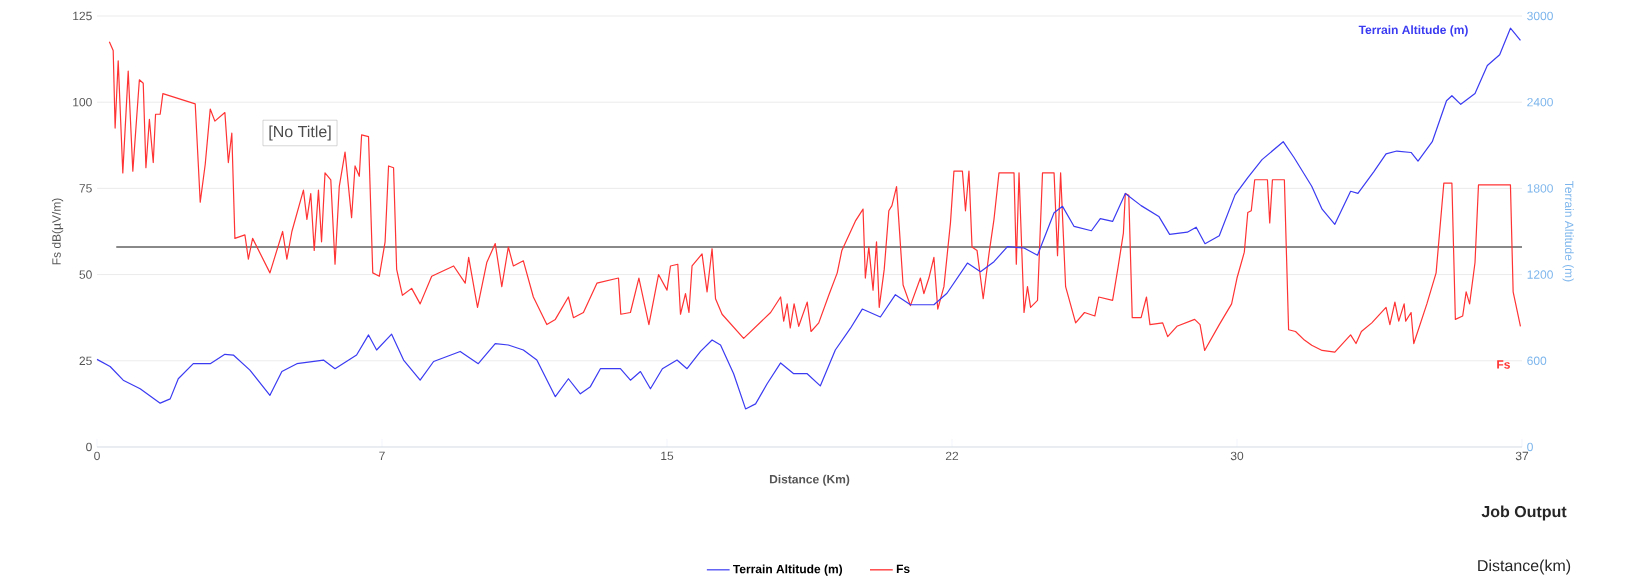 Image resolution: width=1626 pixels, height=580 pixels. I want to click on y-tick-label: 75, so click(85, 188).